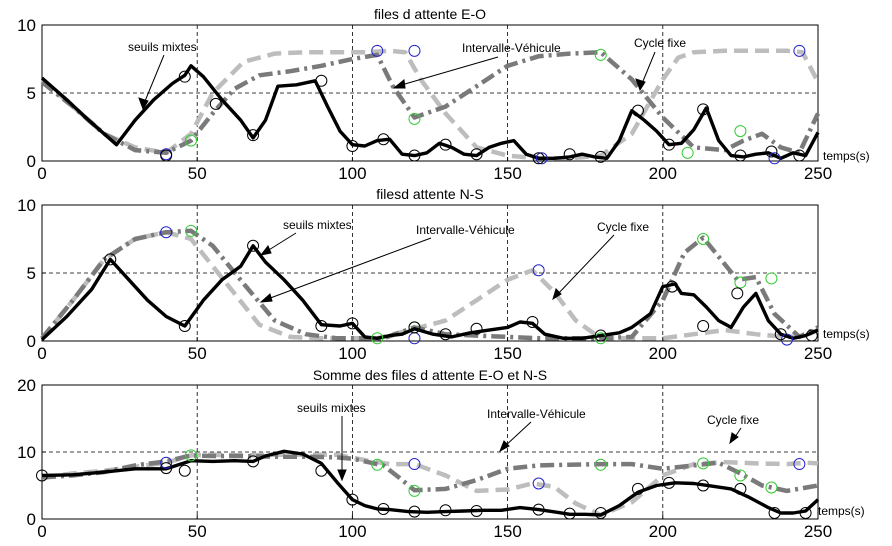 The width and height of the screenshot is (892, 546). Describe the element at coordinates (317, 225) in the screenshot. I see `panel-ns-annot-seuils: seuils mixtes` at that location.